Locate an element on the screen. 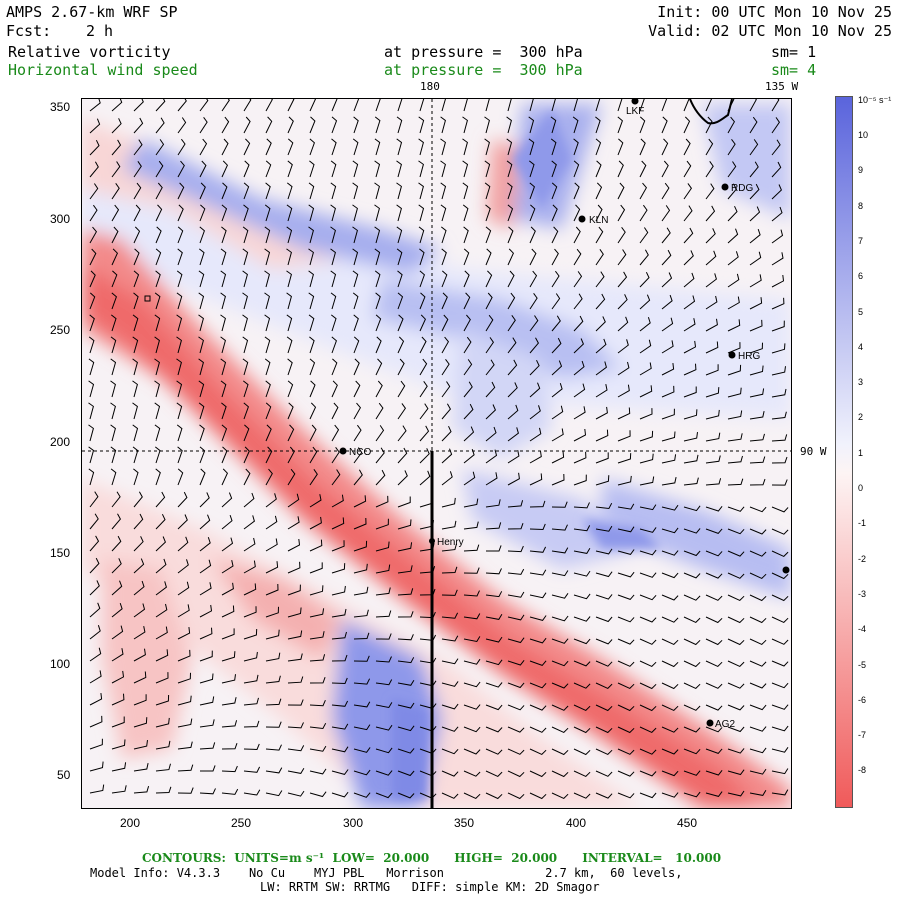  x-tick-200: 200 is located at coordinates (130, 823).